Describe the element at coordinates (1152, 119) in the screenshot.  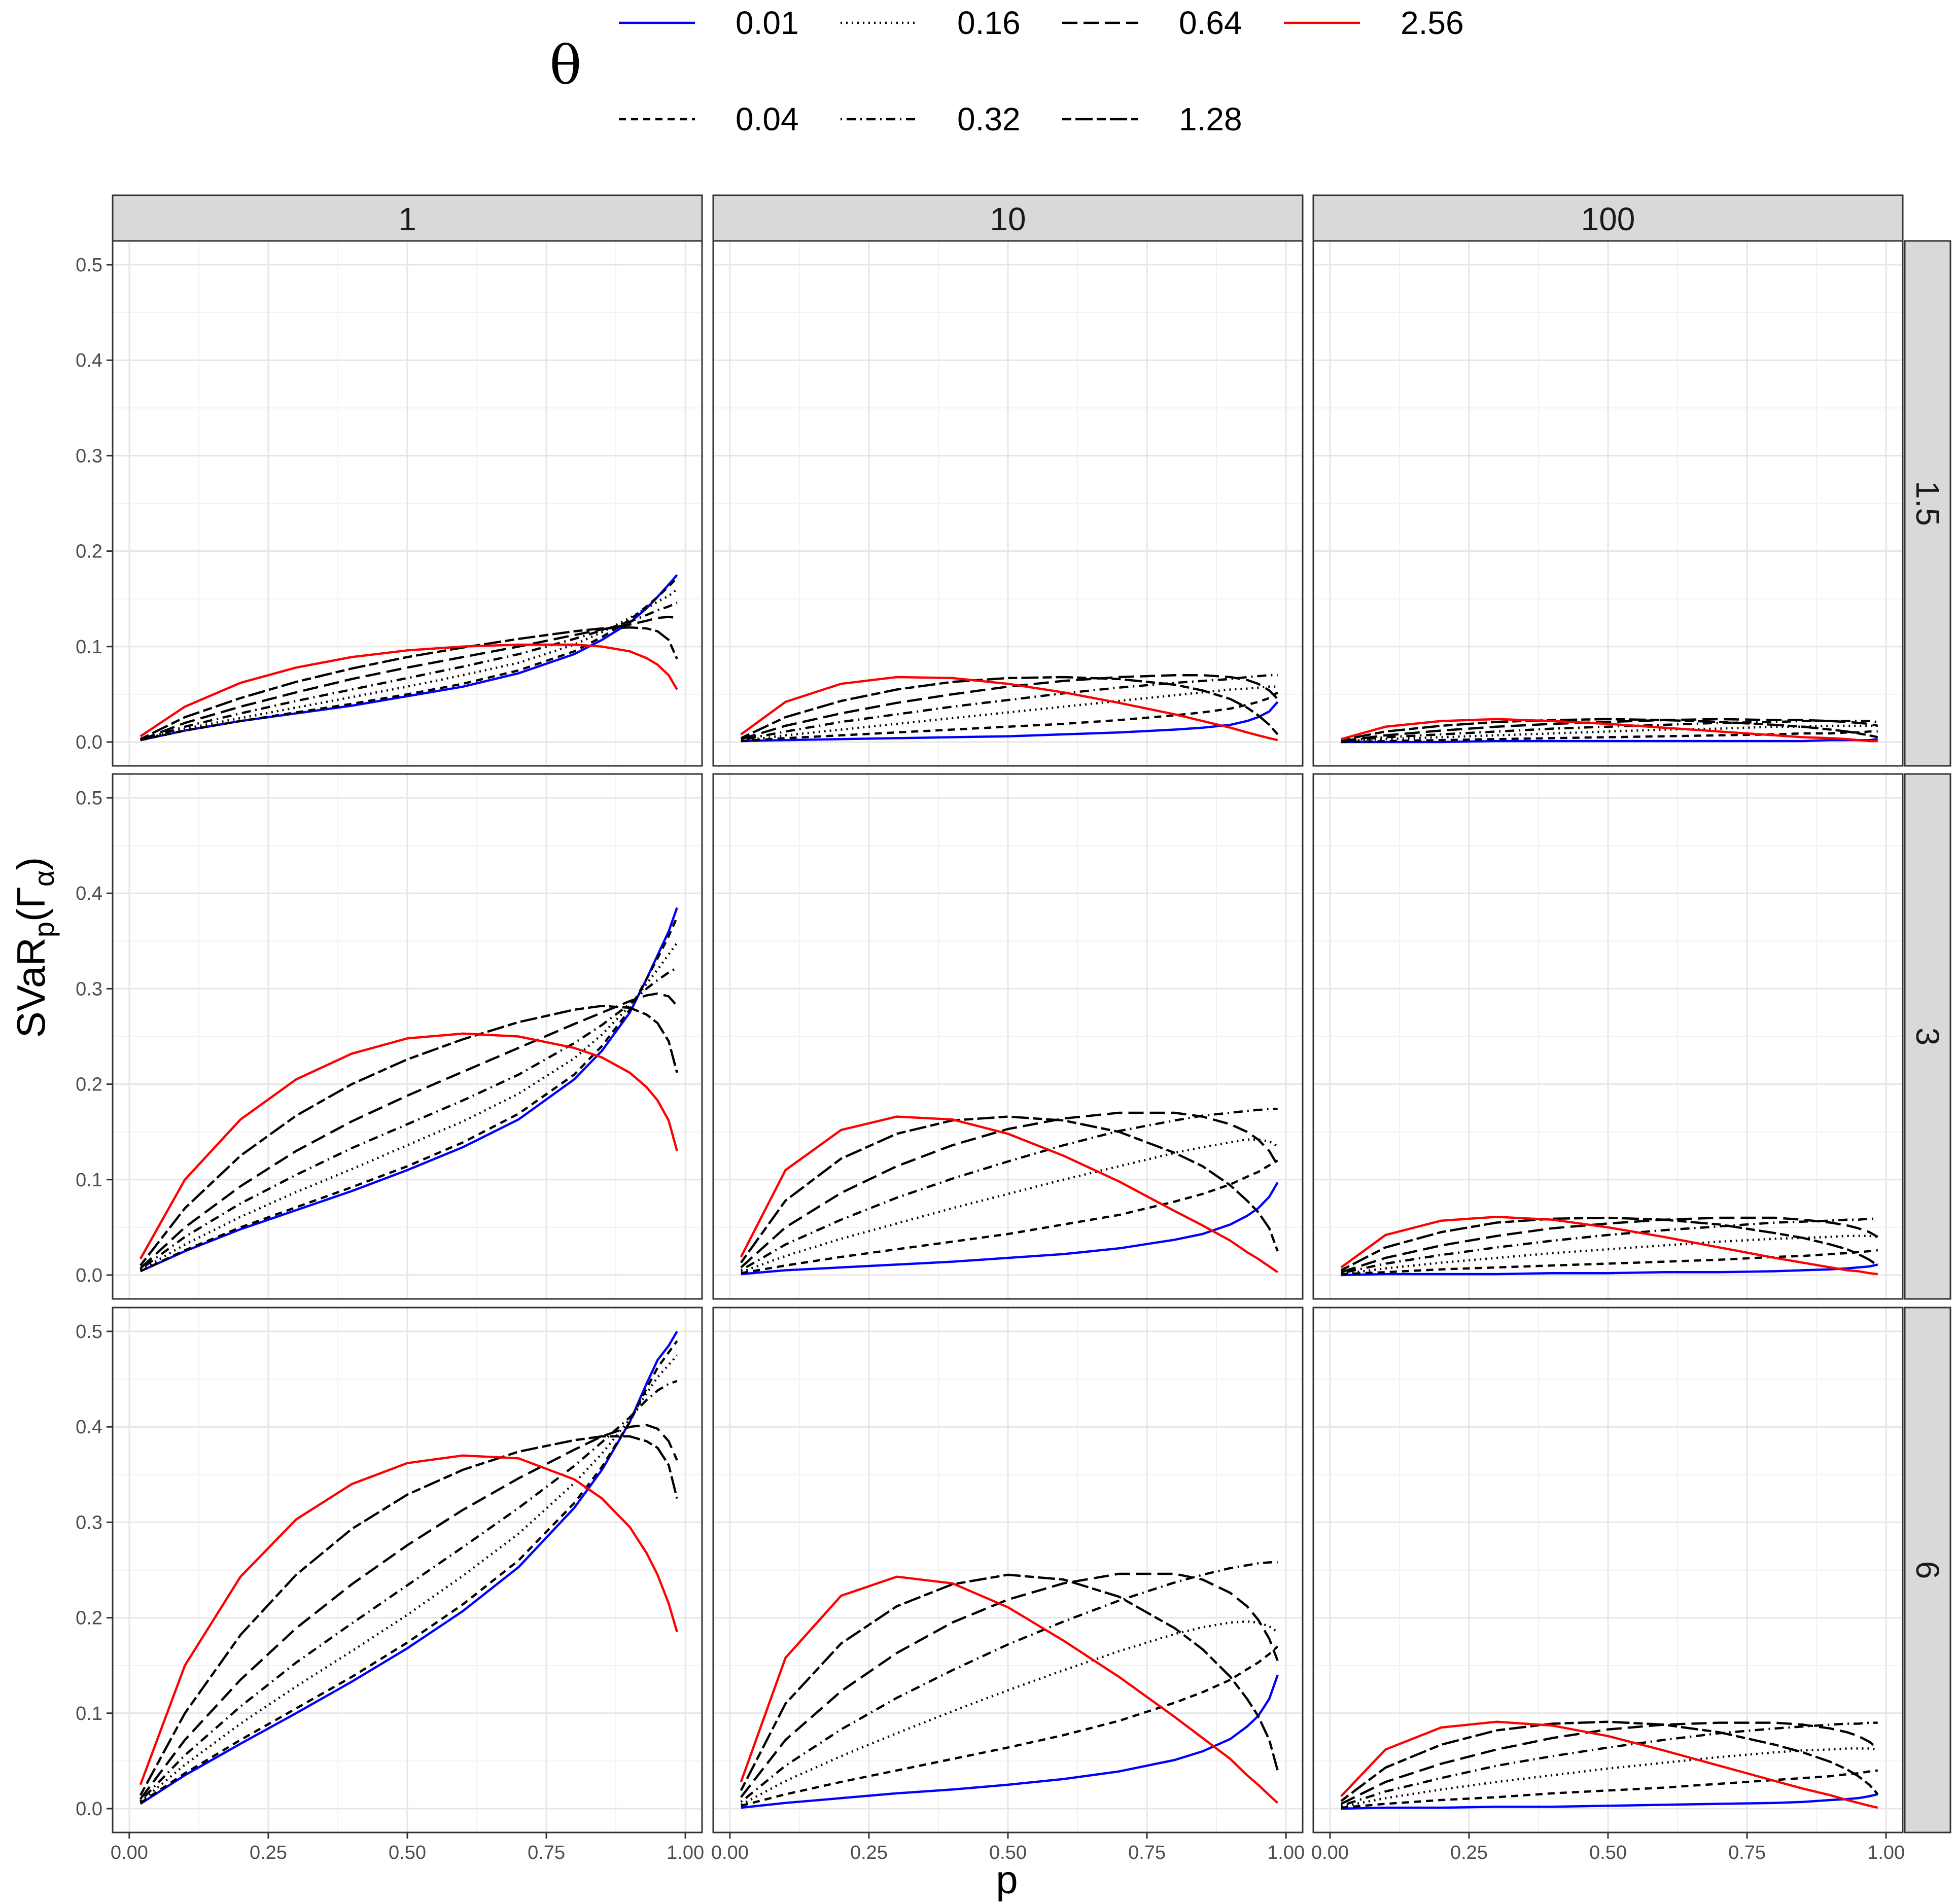
I see `legend-item: 1.28` at that location.